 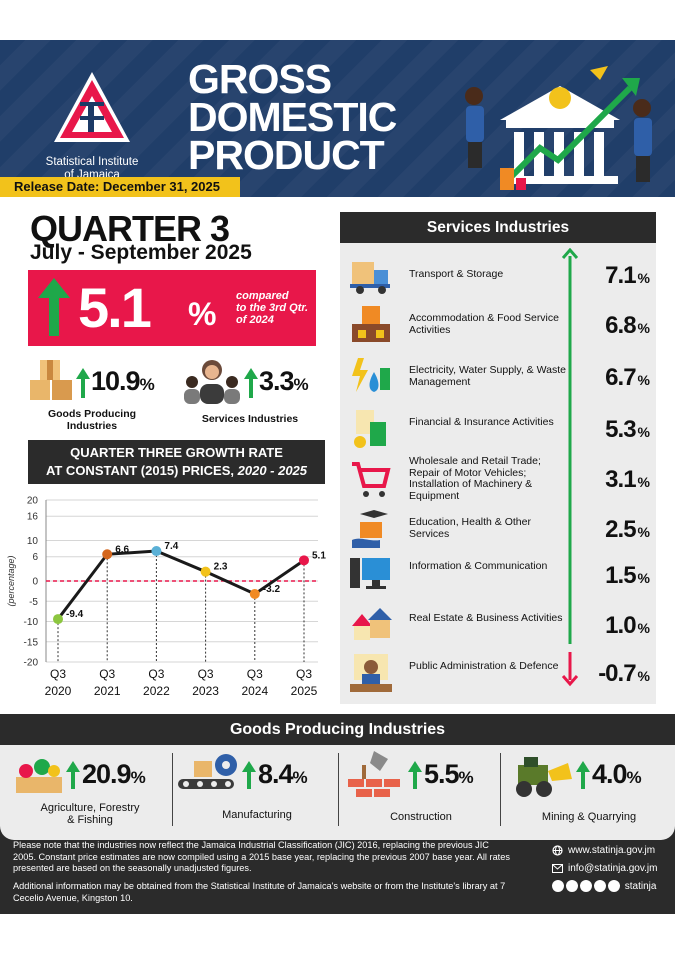 I want to click on statin-logo-icon, so click(x=92, y=107).